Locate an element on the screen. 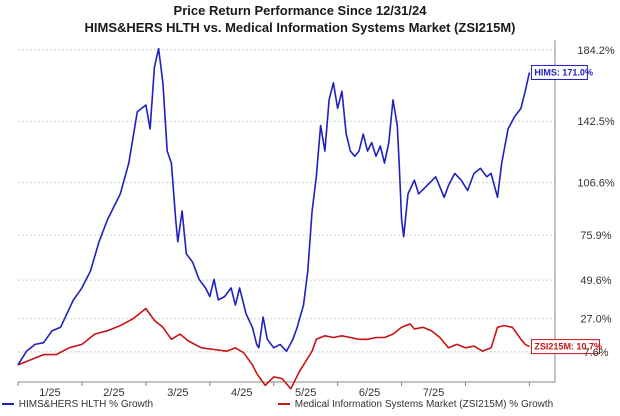 The width and height of the screenshot is (620, 416). x-tick-label: 1/25 is located at coordinates (49, 393).